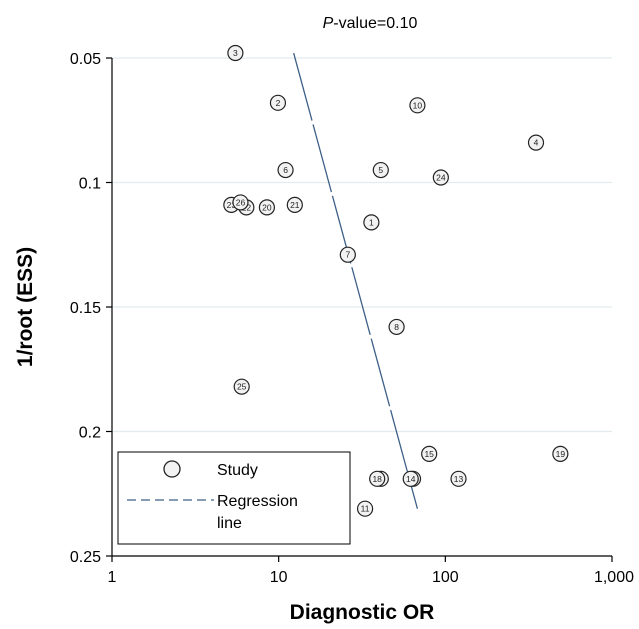 The image size is (639, 629). I want to click on legend-study-label: Study, so click(237, 470).